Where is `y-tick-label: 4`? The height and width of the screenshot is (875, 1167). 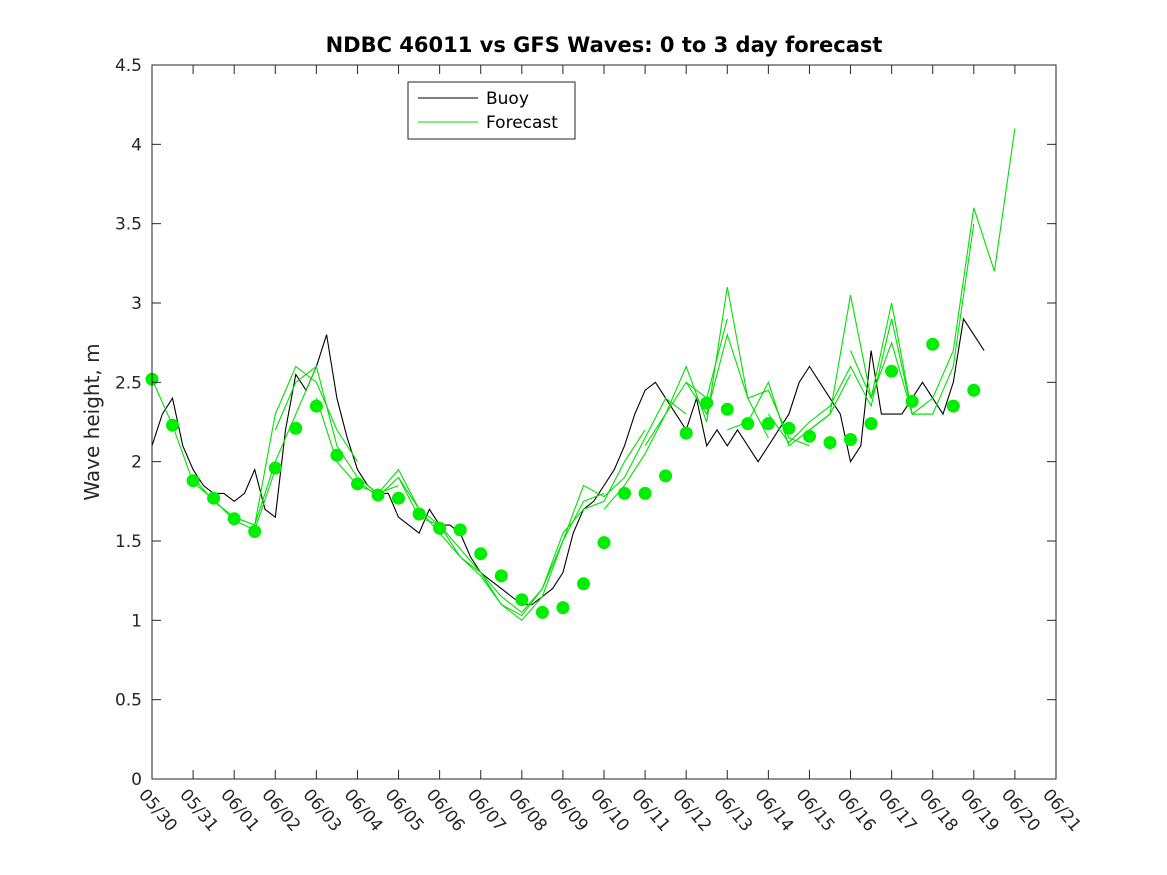
y-tick-label: 4 is located at coordinates (136, 145).